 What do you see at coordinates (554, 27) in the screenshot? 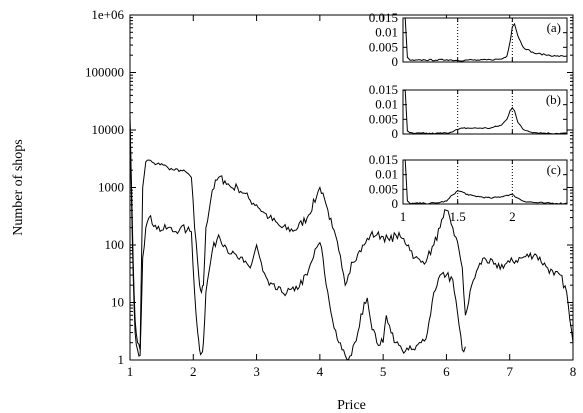
I see `inset-panel-label: (a)` at bounding box center [554, 27].